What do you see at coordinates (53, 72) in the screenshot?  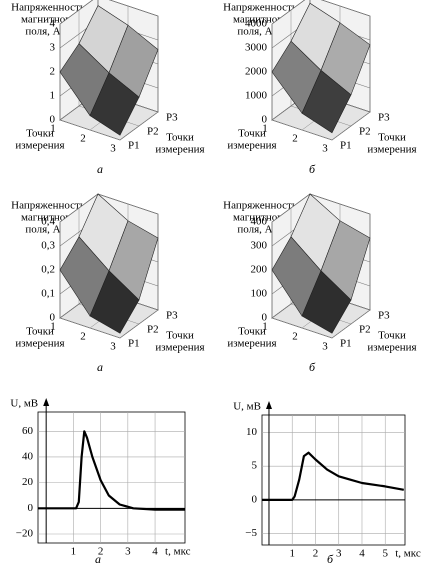 I see `z-tick-label: 2` at bounding box center [53, 72].